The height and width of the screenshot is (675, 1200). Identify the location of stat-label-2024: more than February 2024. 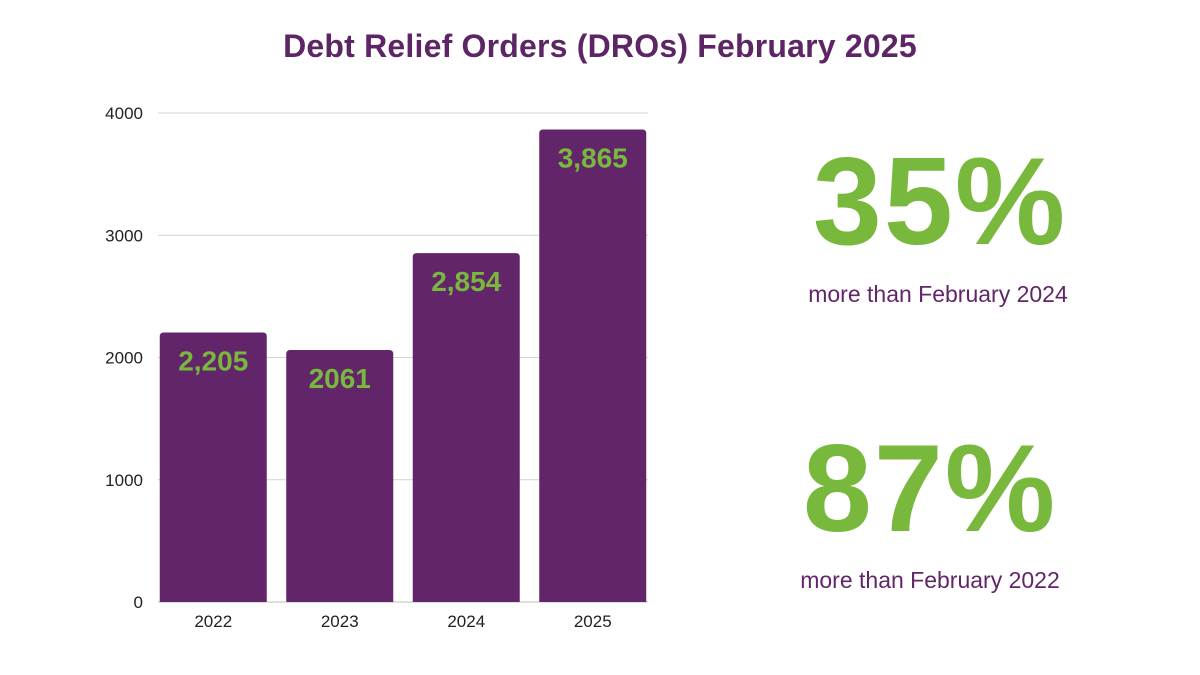
(938, 294).